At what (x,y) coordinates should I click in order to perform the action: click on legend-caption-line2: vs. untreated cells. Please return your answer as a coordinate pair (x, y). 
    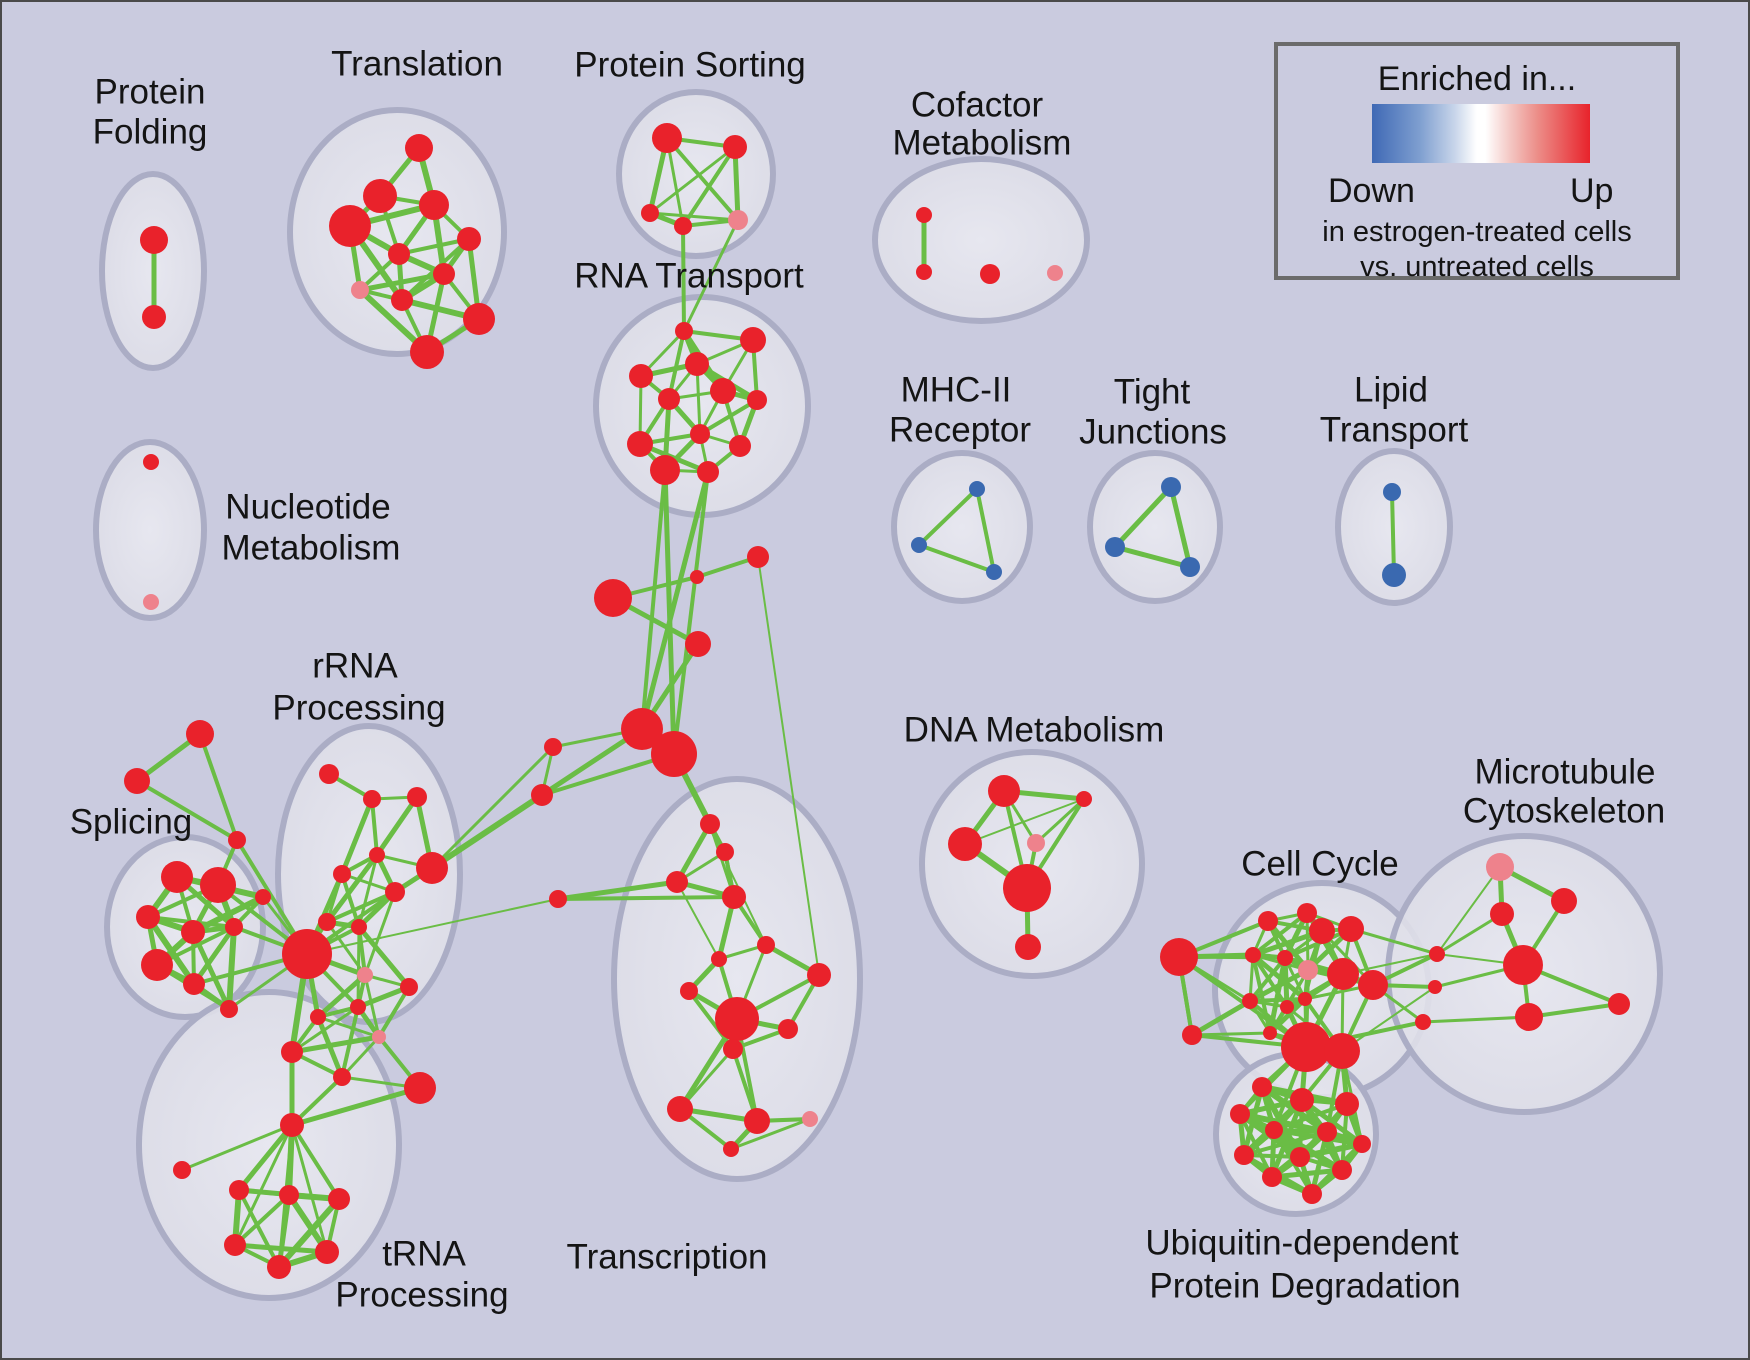
    Looking at the image, I should click on (1477, 267).